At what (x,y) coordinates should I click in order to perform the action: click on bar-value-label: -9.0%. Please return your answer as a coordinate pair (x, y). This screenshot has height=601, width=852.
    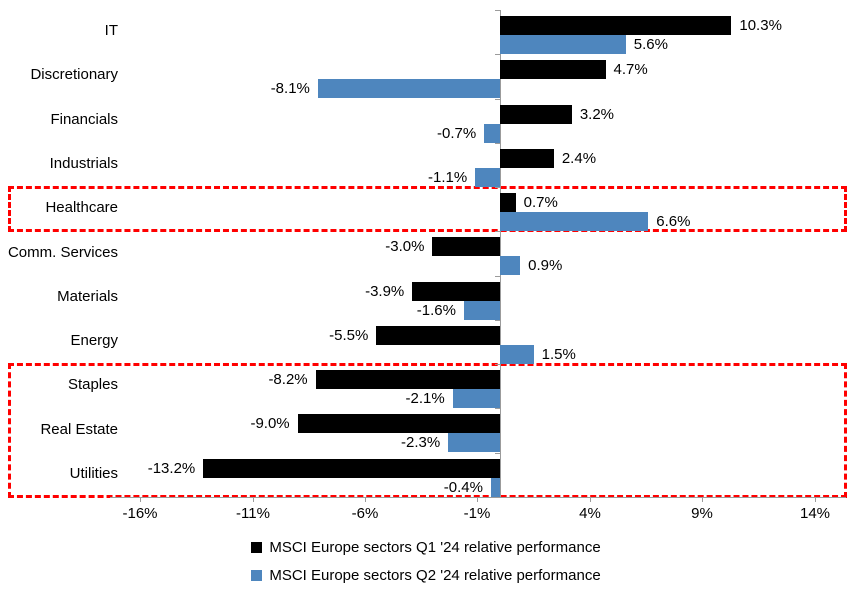
    Looking at the image, I should click on (270, 424).